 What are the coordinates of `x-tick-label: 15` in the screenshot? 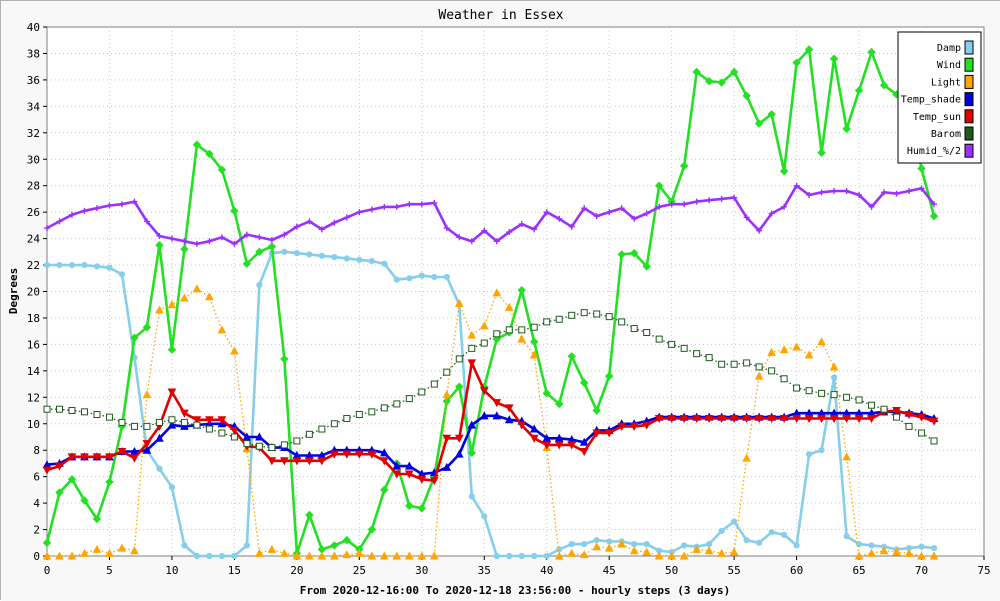 It's located at (234, 570).